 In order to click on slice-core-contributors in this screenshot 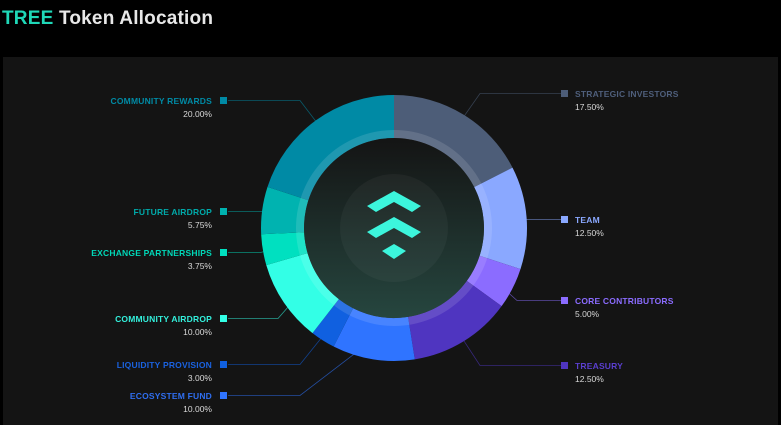, I will do `click(493, 281)`.